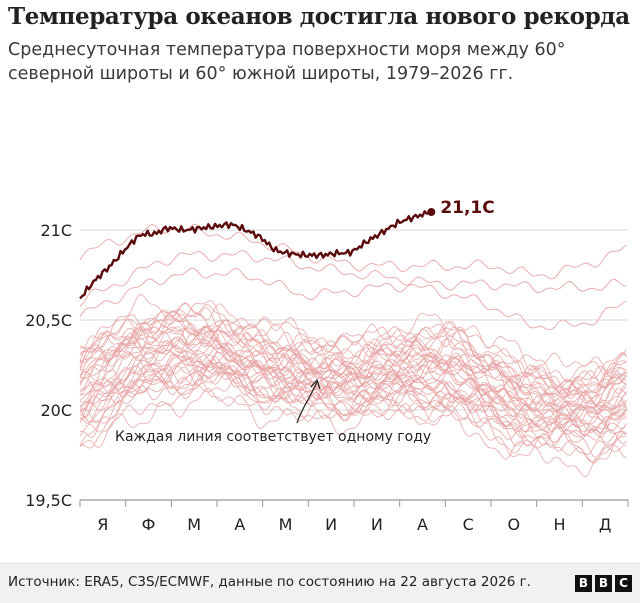 The width and height of the screenshot is (640, 603). What do you see at coordinates (605, 524) in the screenshot?
I see `x-tick-label: Д` at bounding box center [605, 524].